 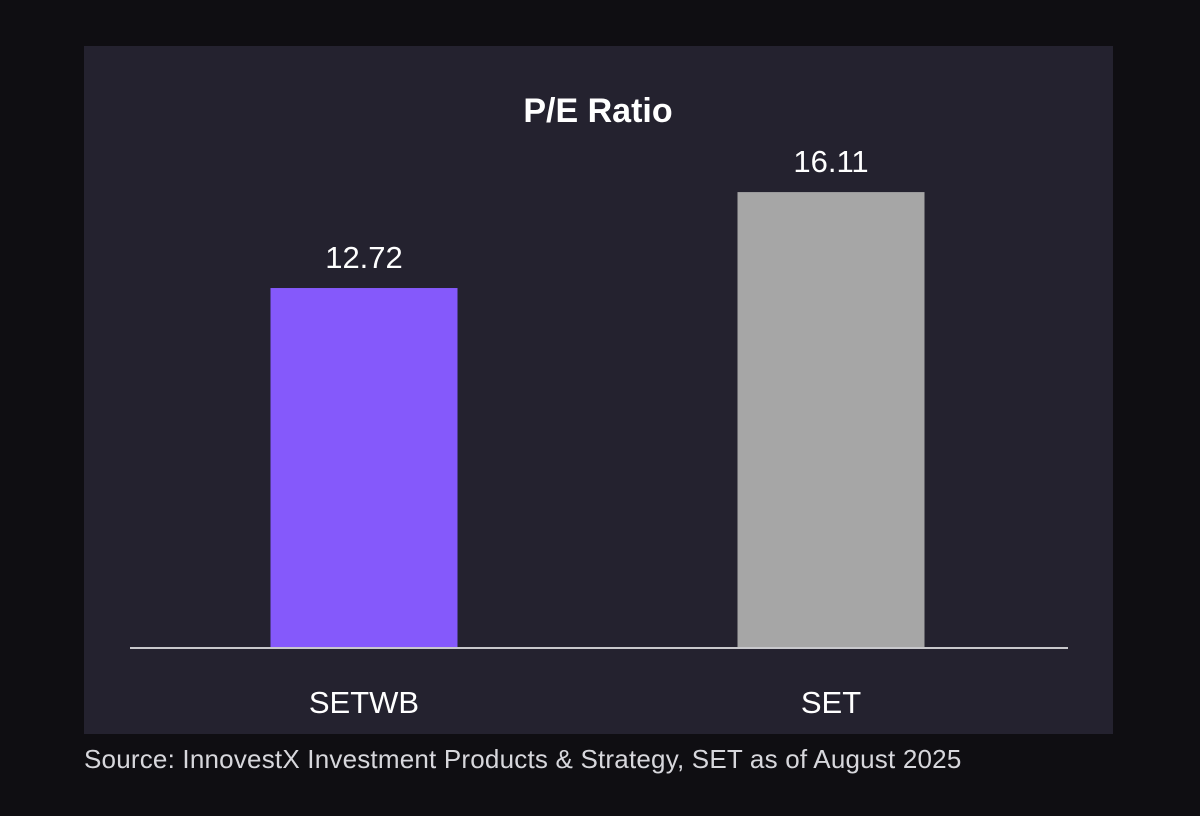 What do you see at coordinates (364, 702) in the screenshot?
I see `category-label-setwb: SETWB` at bounding box center [364, 702].